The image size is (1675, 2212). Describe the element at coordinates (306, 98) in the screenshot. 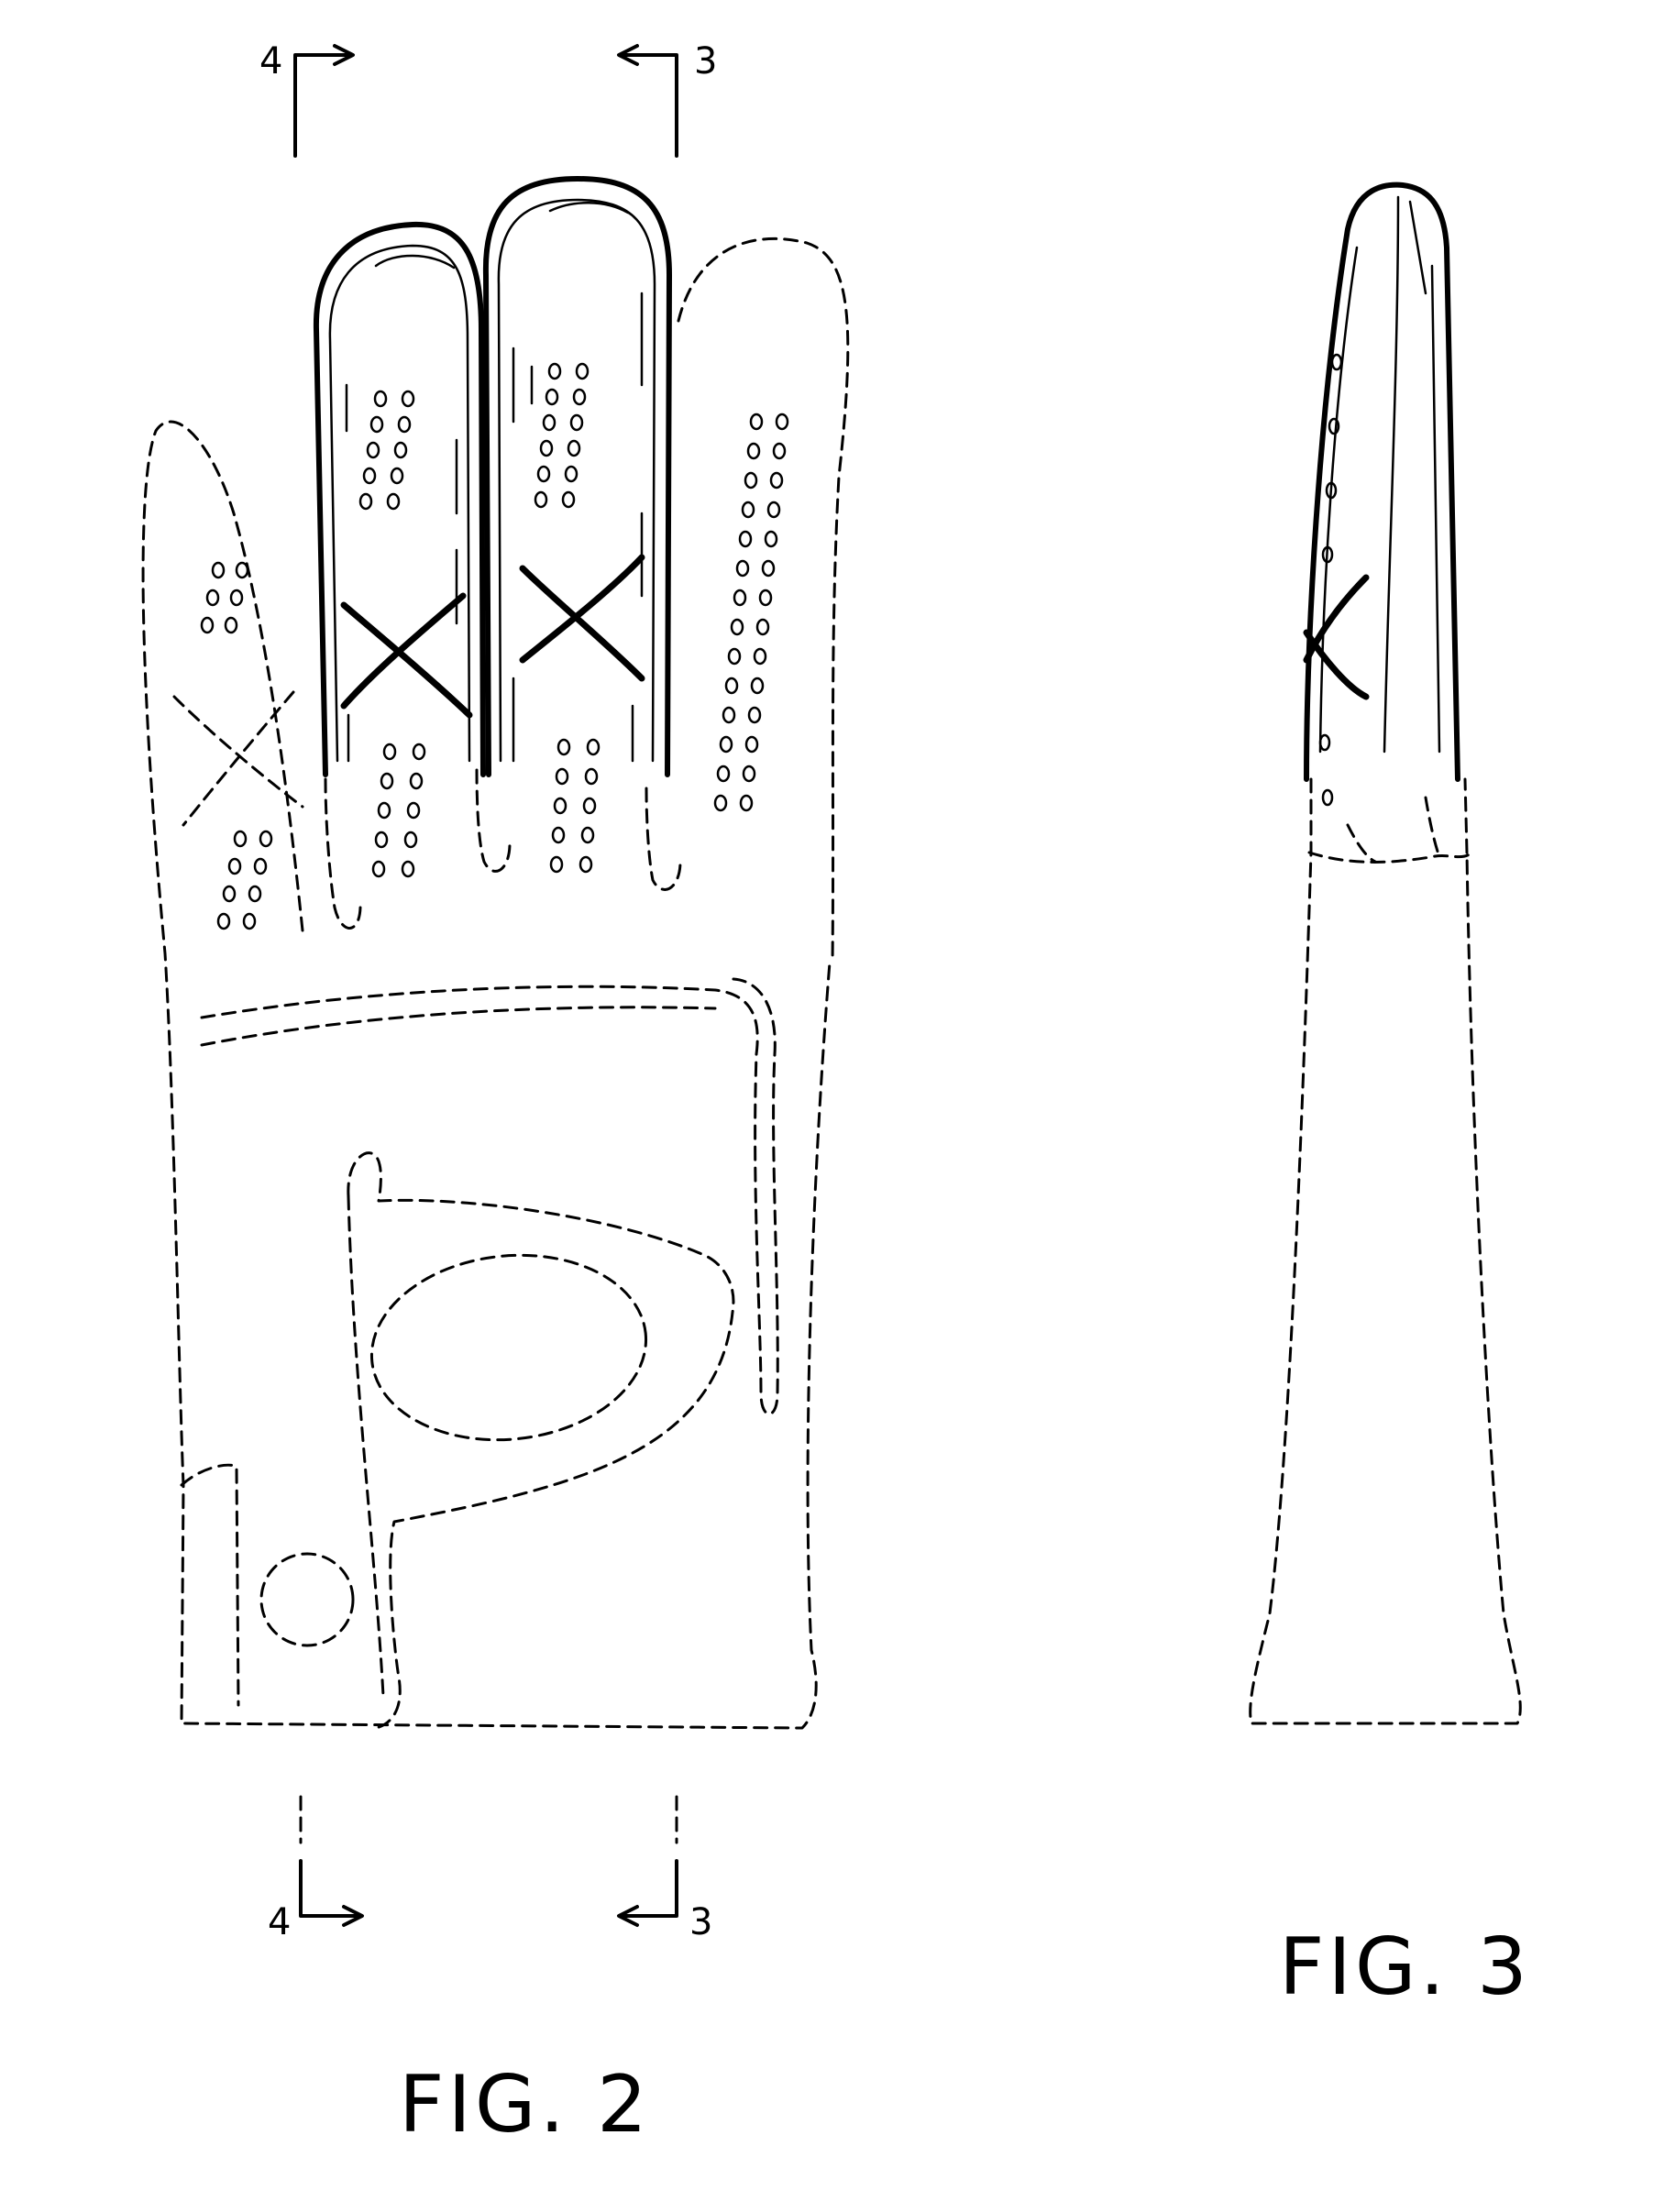

I see `section-line-4-top: 4` at that location.